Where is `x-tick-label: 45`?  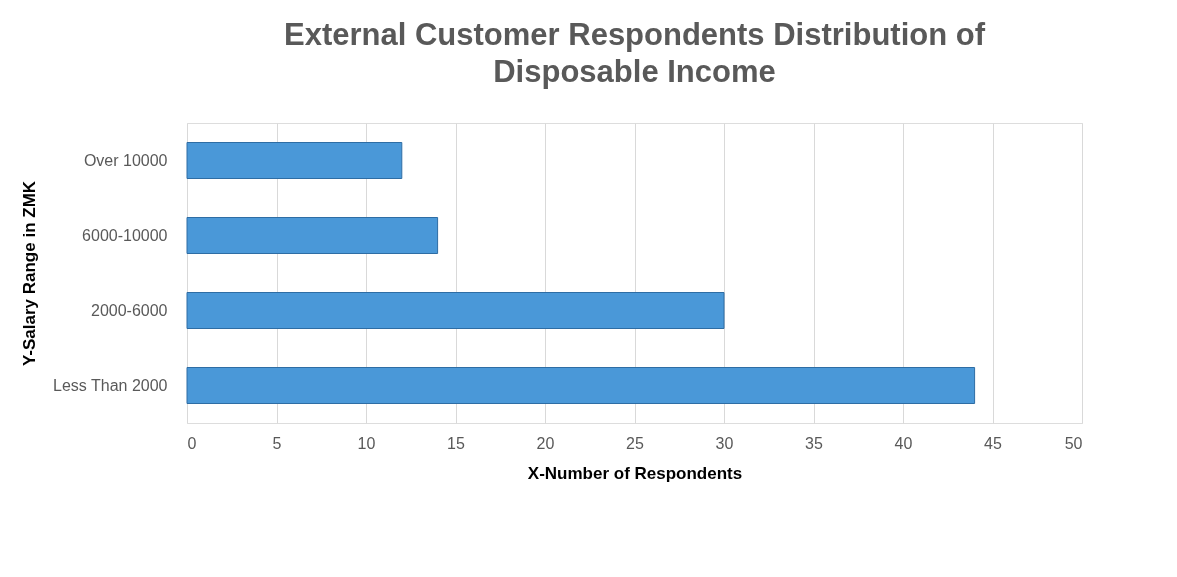 x-tick-label: 45 is located at coordinates (993, 443).